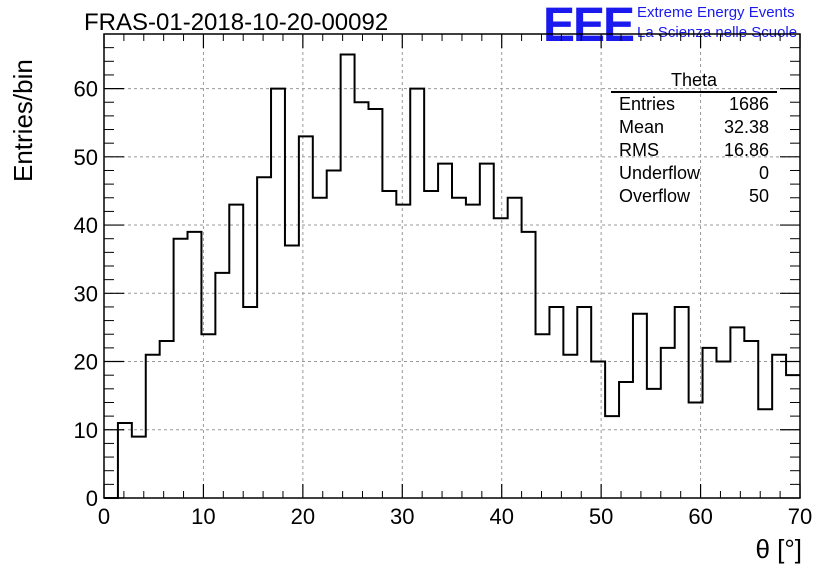 This screenshot has height=572, width=836. I want to click on stats-label: RMS, so click(639, 150).